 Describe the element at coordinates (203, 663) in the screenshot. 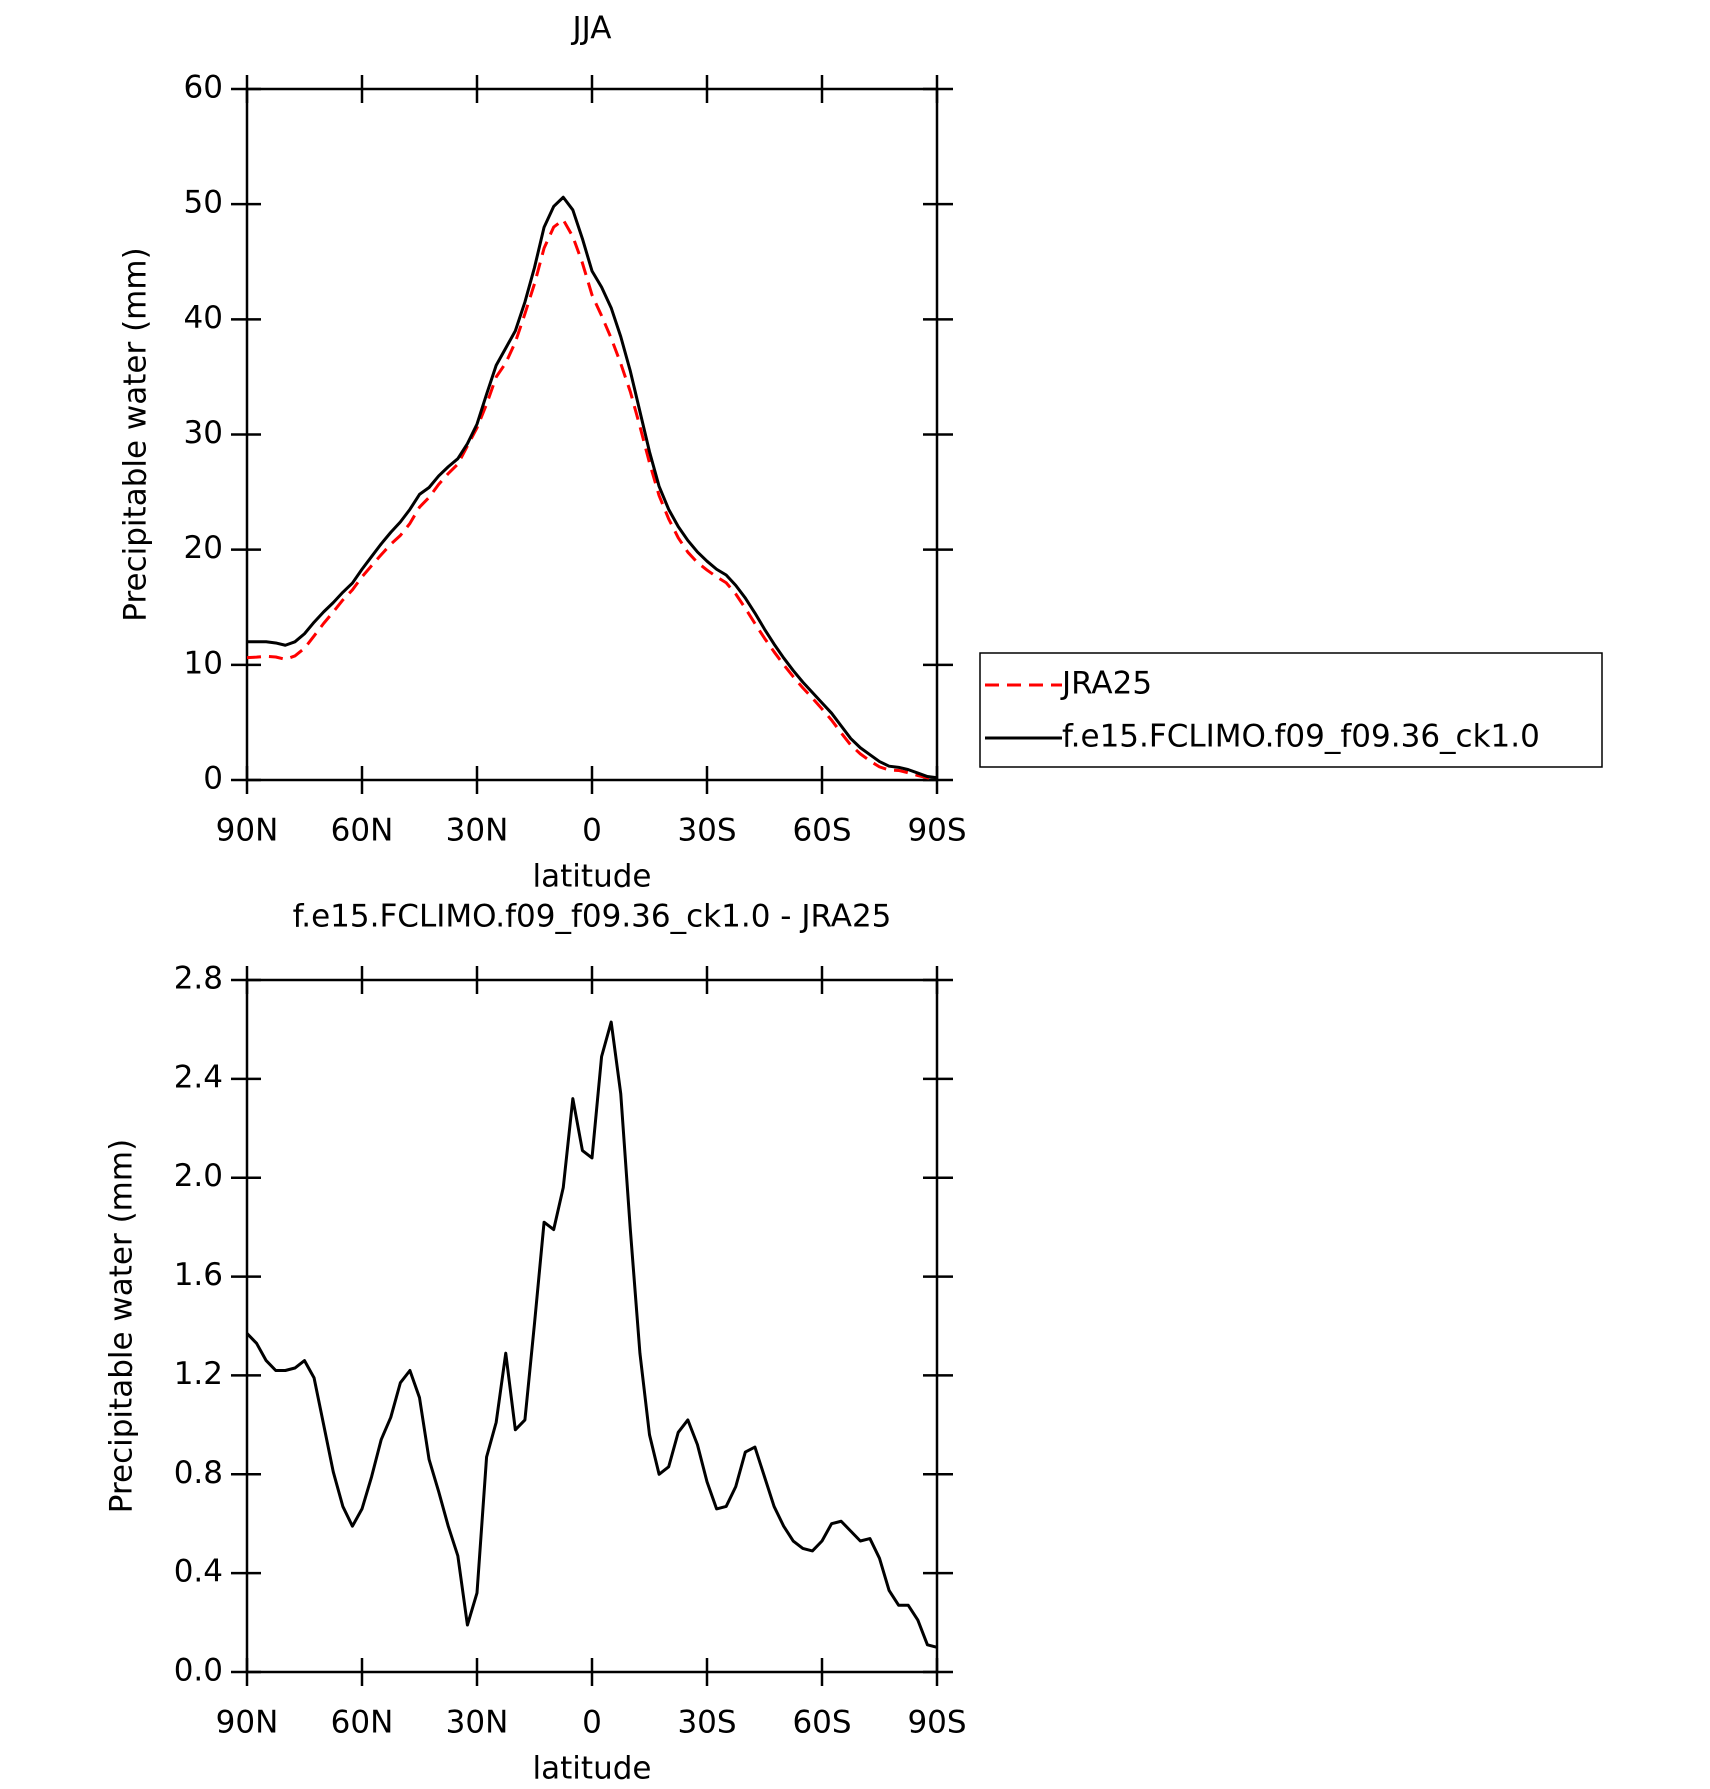

I see `y-tick-label: 10` at that location.